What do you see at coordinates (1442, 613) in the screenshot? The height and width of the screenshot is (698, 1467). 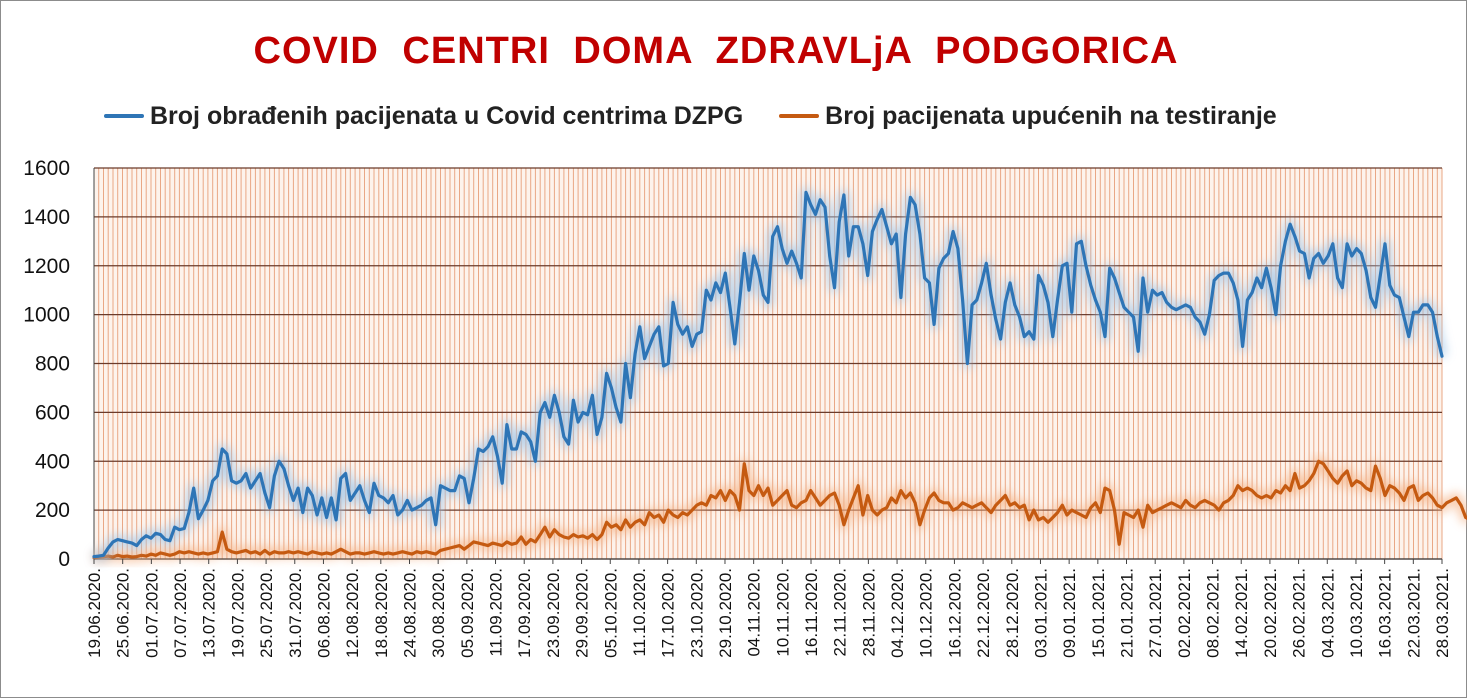 I see `x-tick-label: 28.03.2021.` at bounding box center [1442, 613].